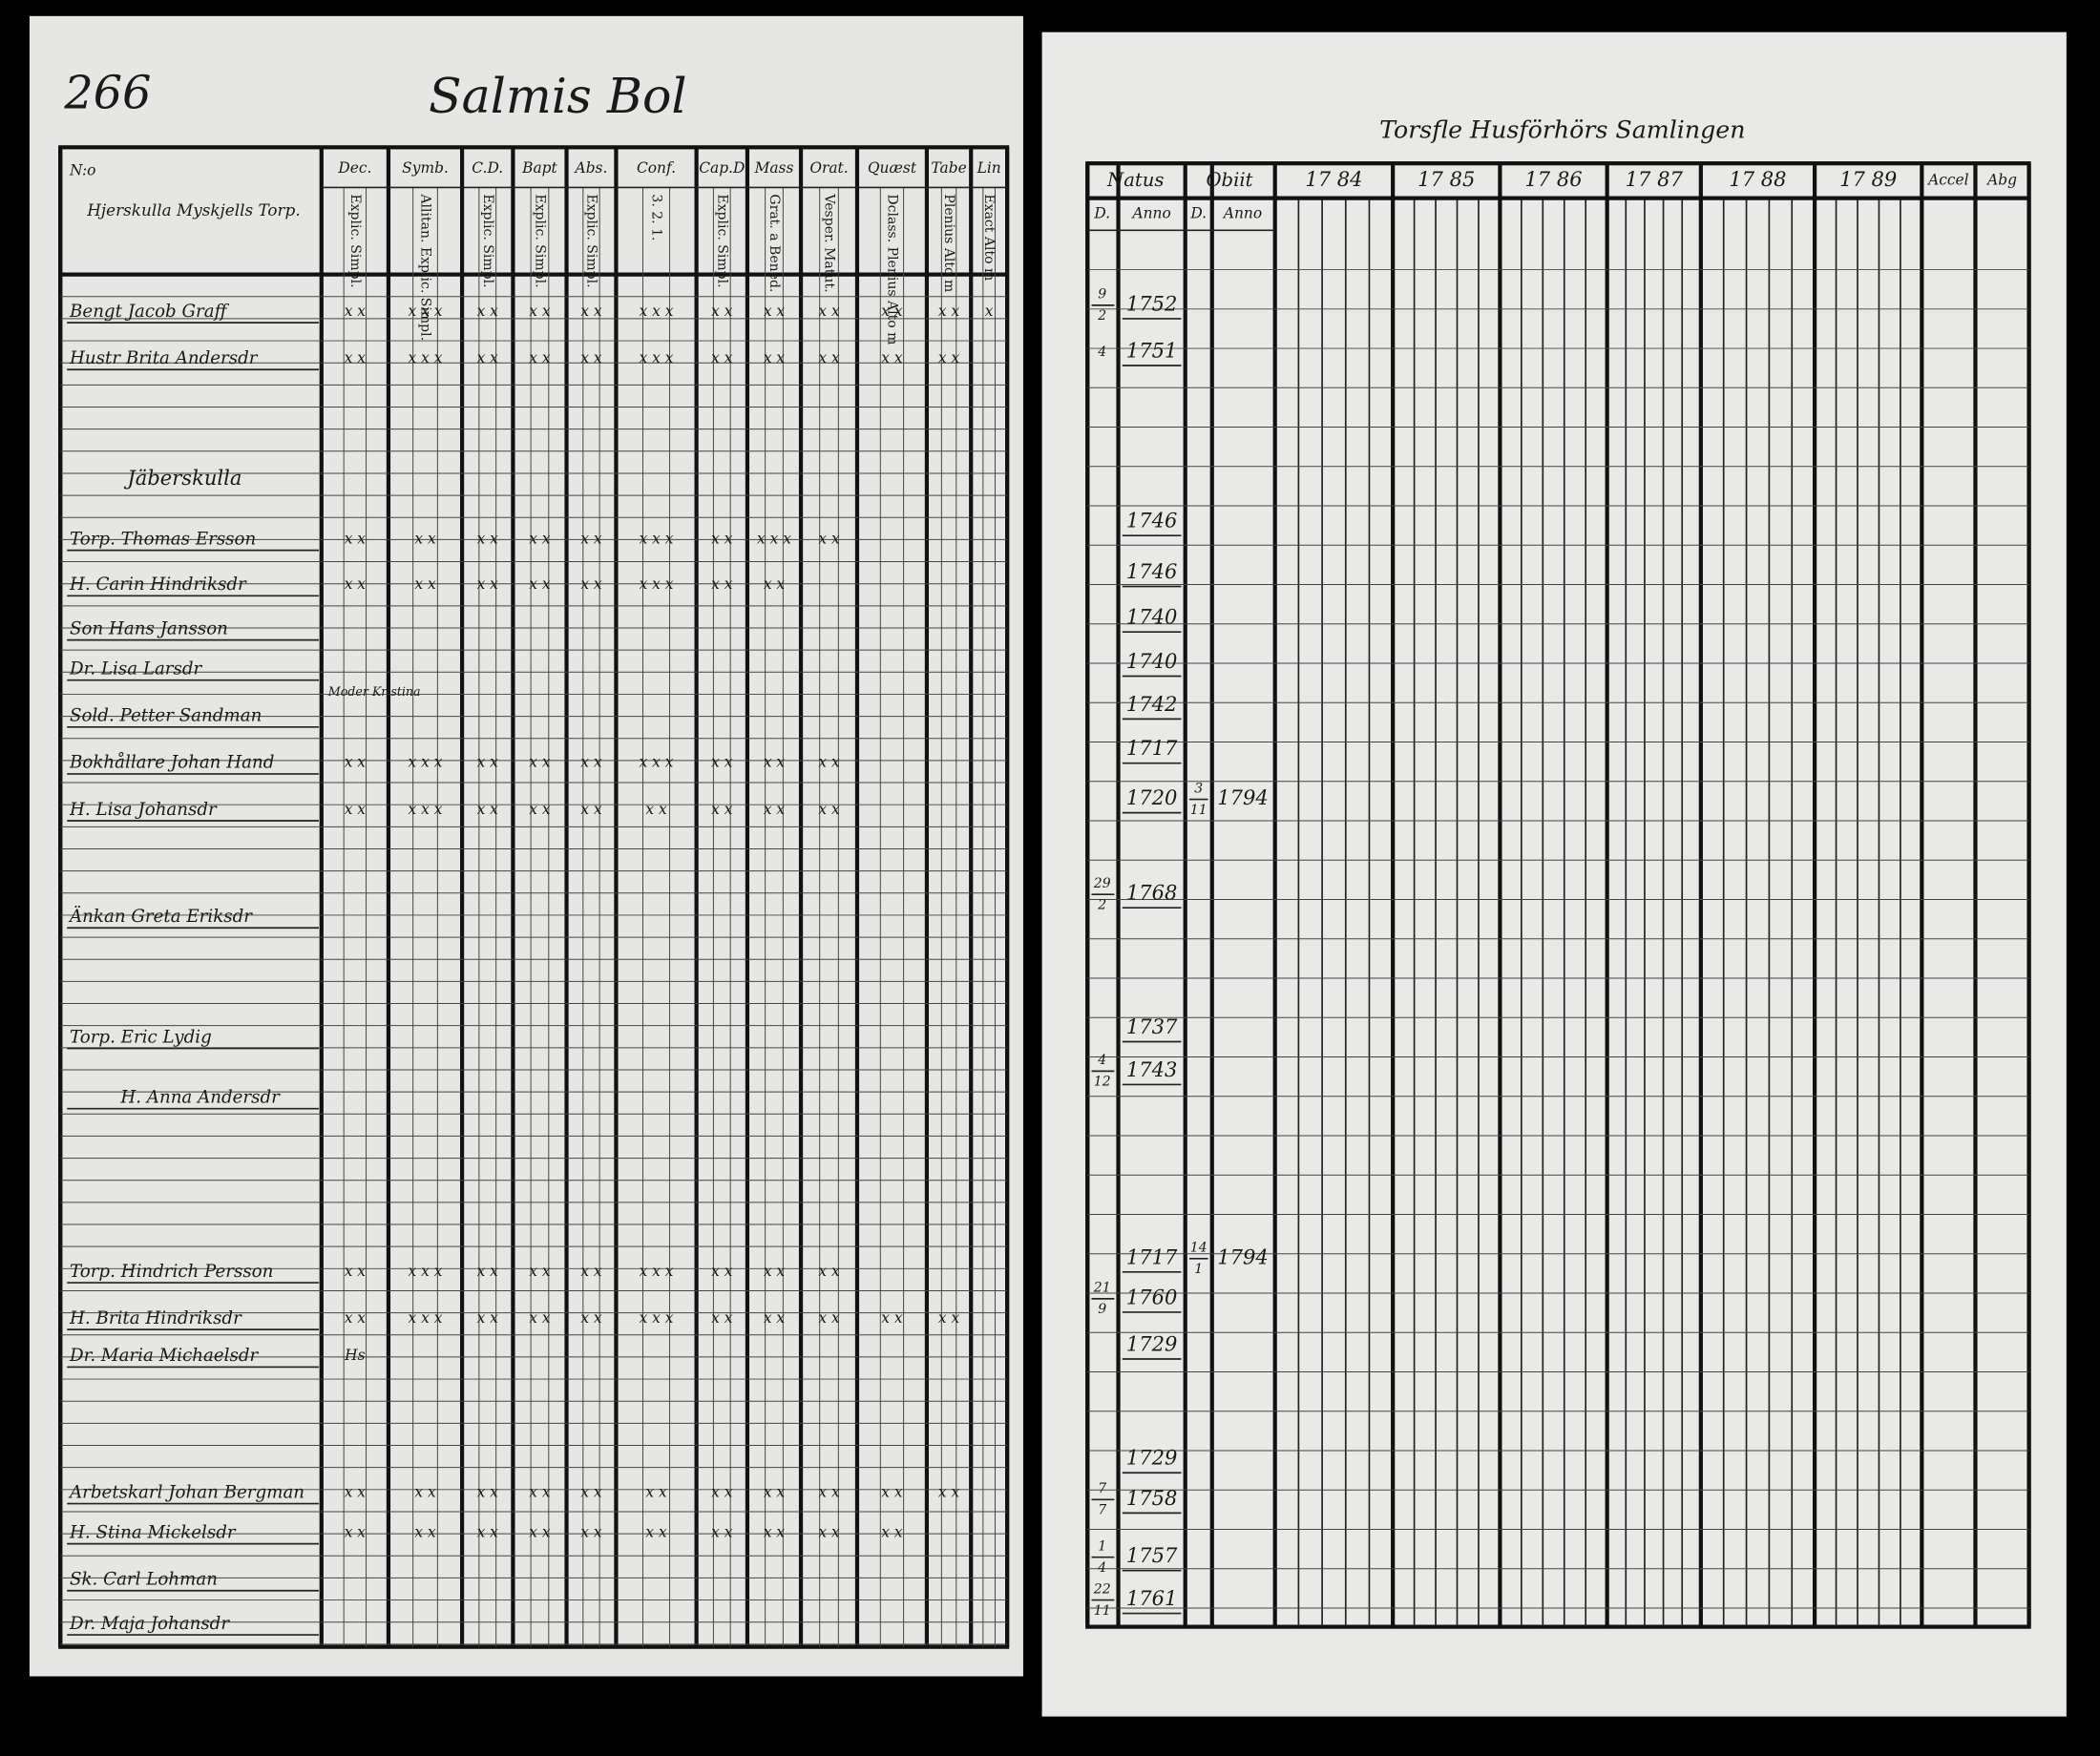  Describe the element at coordinates (558, 96) in the screenshot. I see `page-title: Salmis Bol` at that location.